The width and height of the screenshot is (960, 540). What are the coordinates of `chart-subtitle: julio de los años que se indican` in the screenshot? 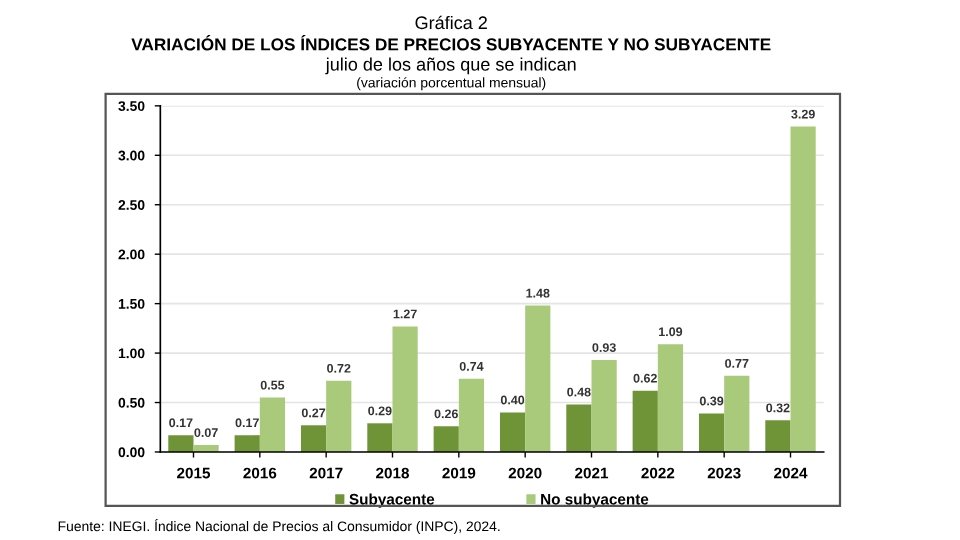 It's located at (450, 66).